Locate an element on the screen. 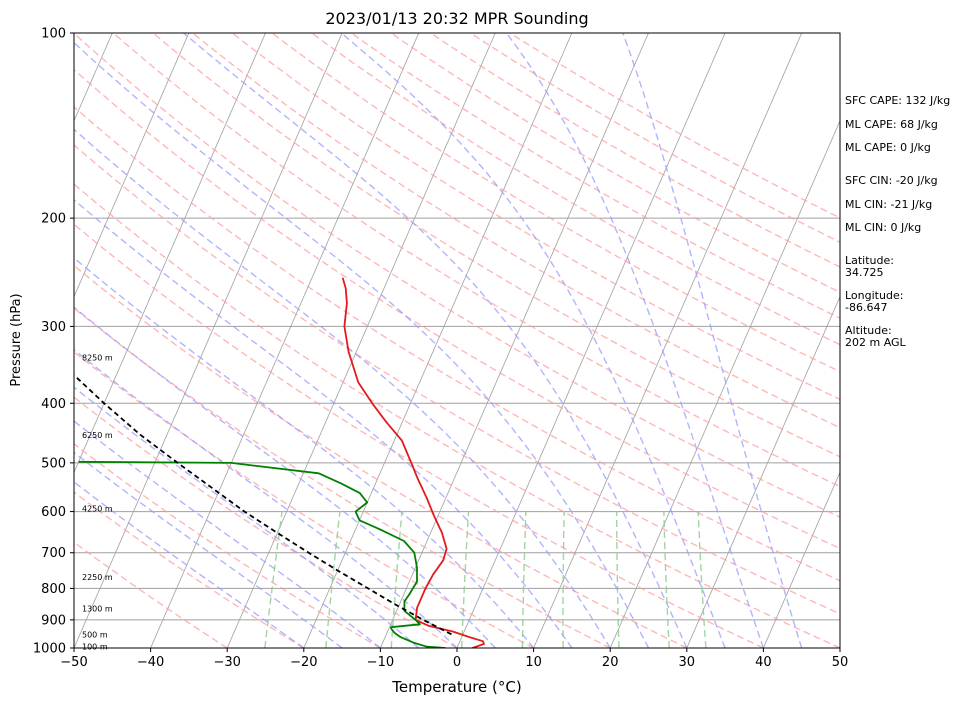 This screenshot has height=705, width=960. temperature-profile is located at coordinates (413, 462).